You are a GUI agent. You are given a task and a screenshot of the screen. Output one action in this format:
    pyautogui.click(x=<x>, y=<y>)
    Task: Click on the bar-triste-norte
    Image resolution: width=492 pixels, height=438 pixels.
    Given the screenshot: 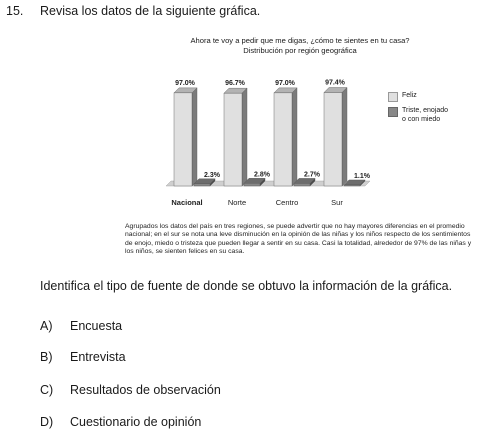 What is the action you would take?
    pyautogui.click(x=252, y=184)
    